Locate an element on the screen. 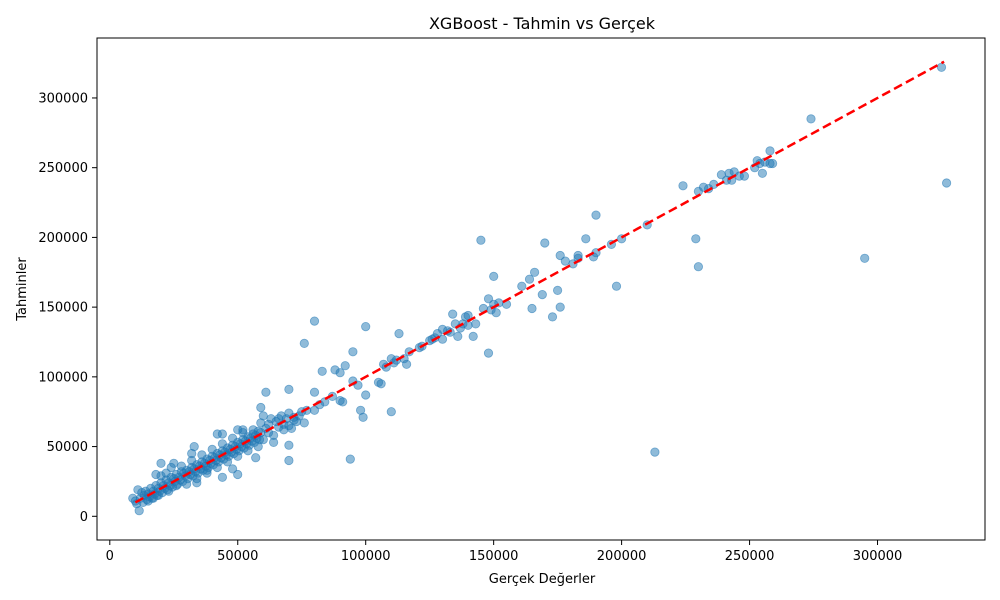 The image size is (1000, 600). y-axis: 0 50000 100000 150000 200000 250000 300000 is located at coordinates (67, 308).